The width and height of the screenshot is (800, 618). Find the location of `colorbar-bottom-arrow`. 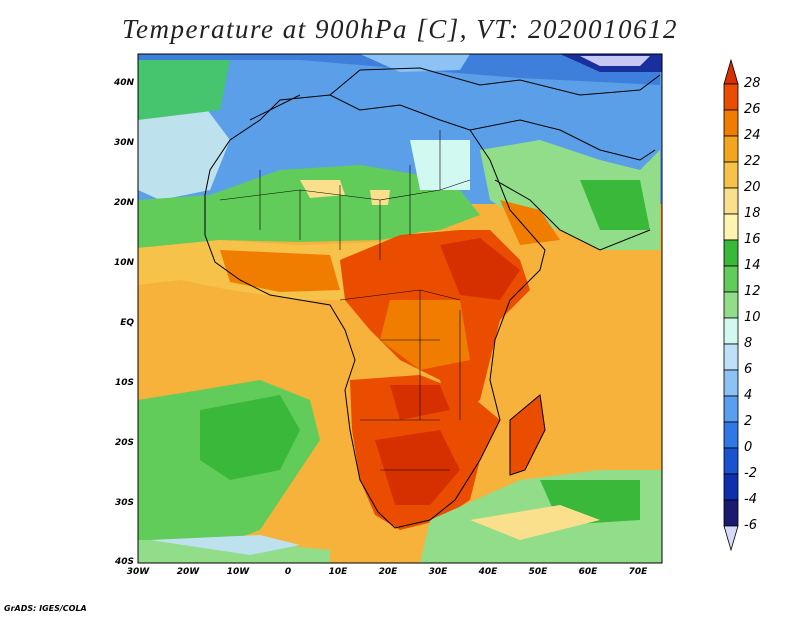

colorbar-bottom-arrow is located at coordinates (731, 538).